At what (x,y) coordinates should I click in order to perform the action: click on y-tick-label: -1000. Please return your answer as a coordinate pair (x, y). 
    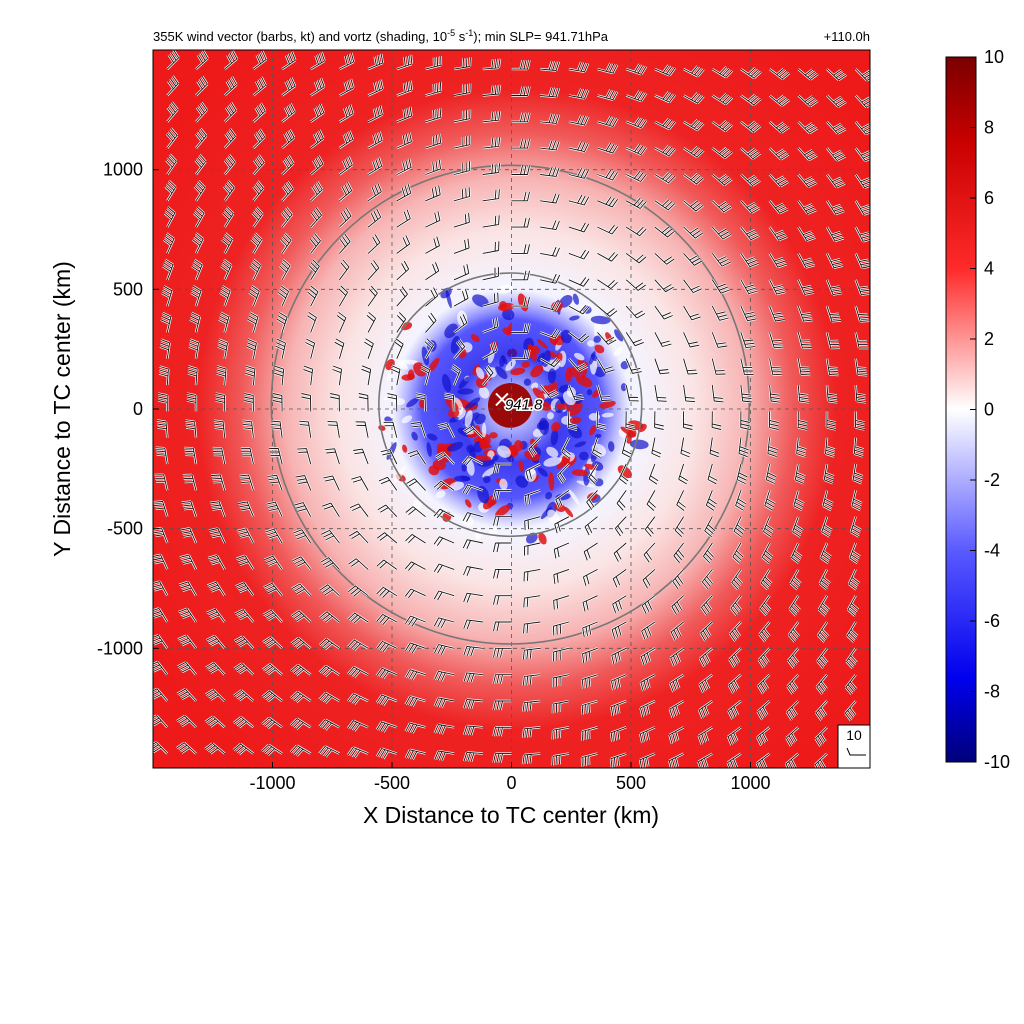
    Looking at the image, I should click on (120, 648).